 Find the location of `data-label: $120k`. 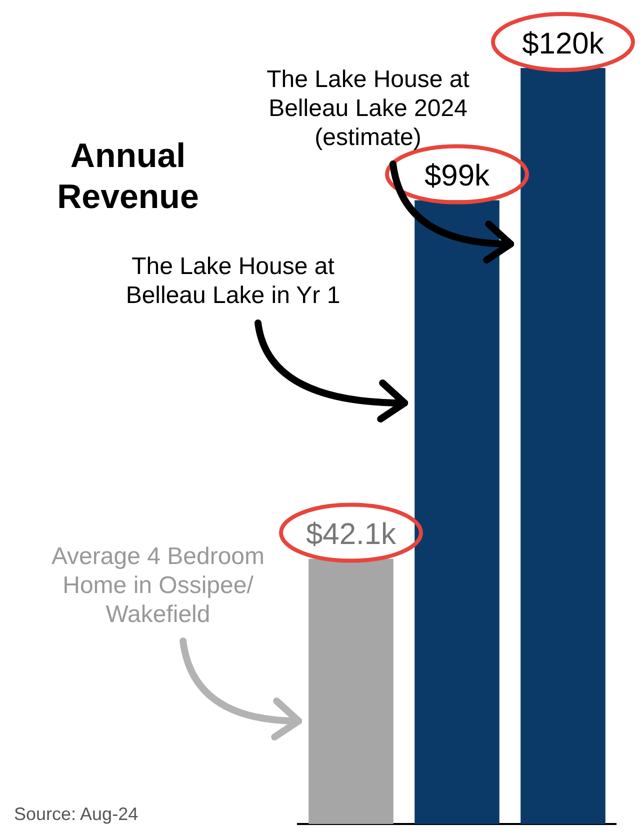

data-label: $120k is located at coordinates (563, 43).